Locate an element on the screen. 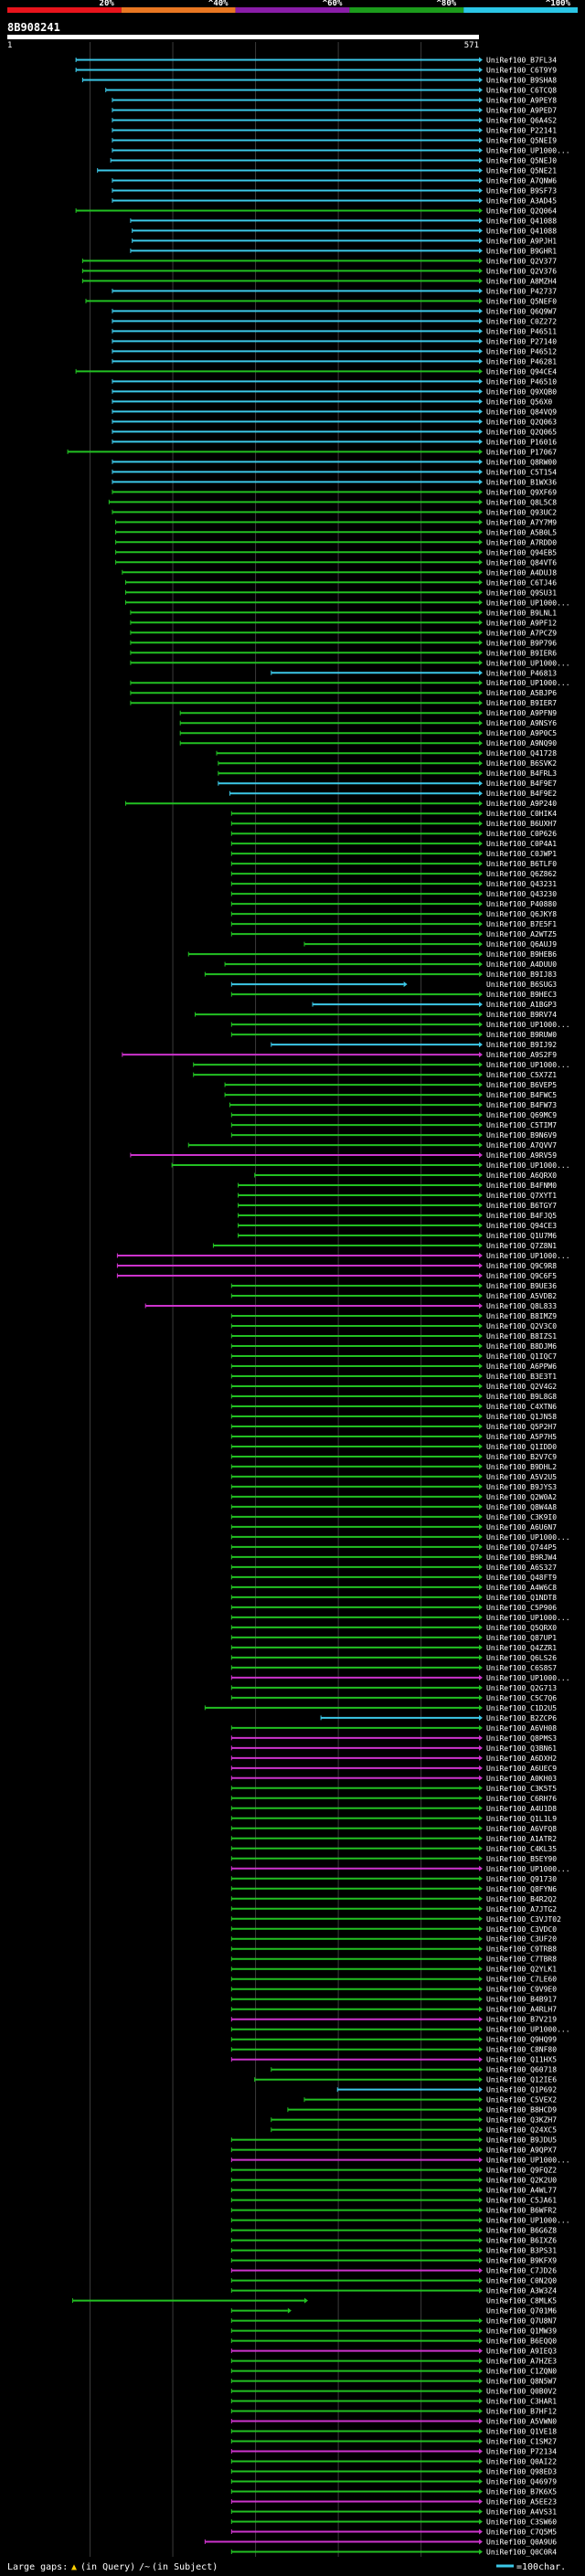  hit-row: UniRef100_Q8RW00 is located at coordinates (335, 462).